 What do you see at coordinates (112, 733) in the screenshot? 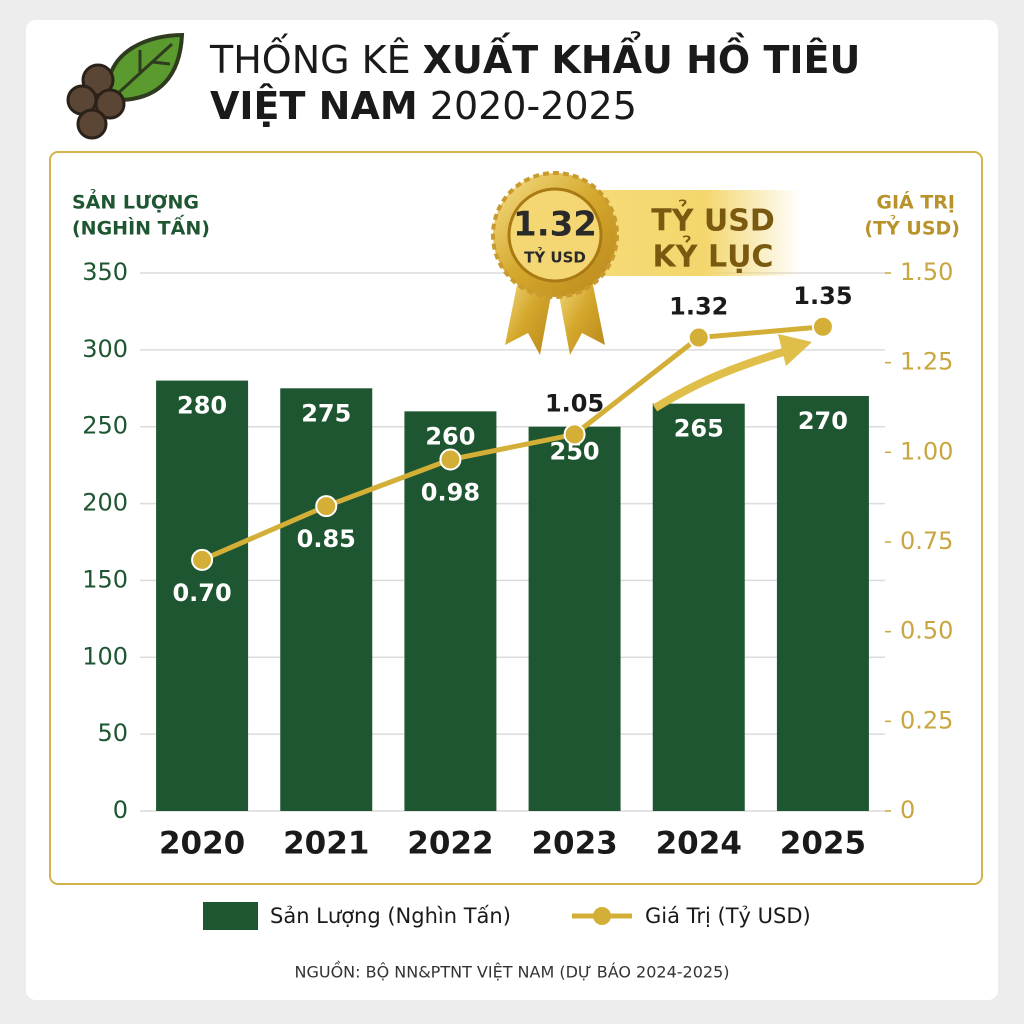
I see `y-tick-label: 50` at bounding box center [112, 733].